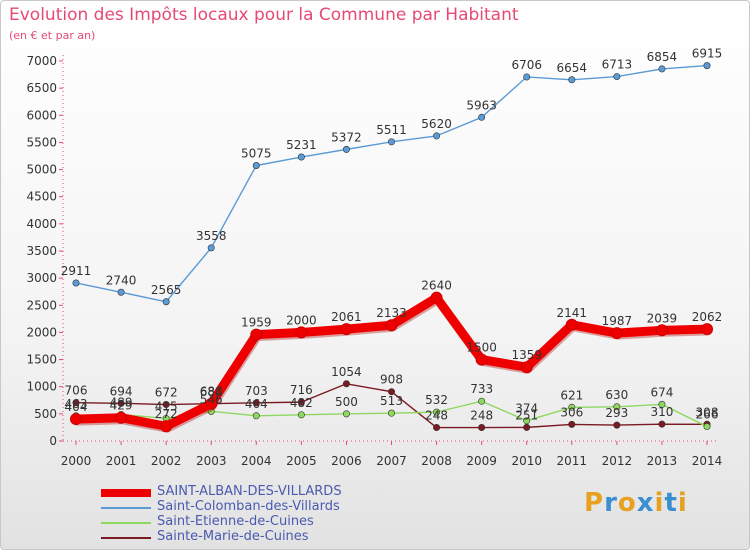  What do you see at coordinates (41, 332) in the screenshot?
I see `y-tick-label: 2000` at bounding box center [41, 332].